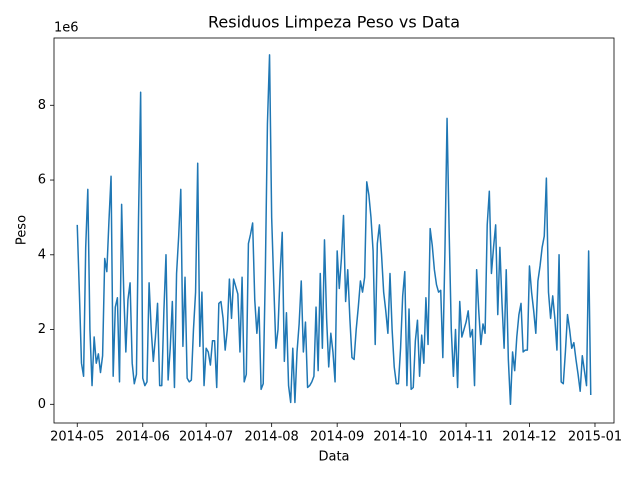  Describe the element at coordinates (22, 230) in the screenshot. I see `y-axis-label: Peso` at that location.